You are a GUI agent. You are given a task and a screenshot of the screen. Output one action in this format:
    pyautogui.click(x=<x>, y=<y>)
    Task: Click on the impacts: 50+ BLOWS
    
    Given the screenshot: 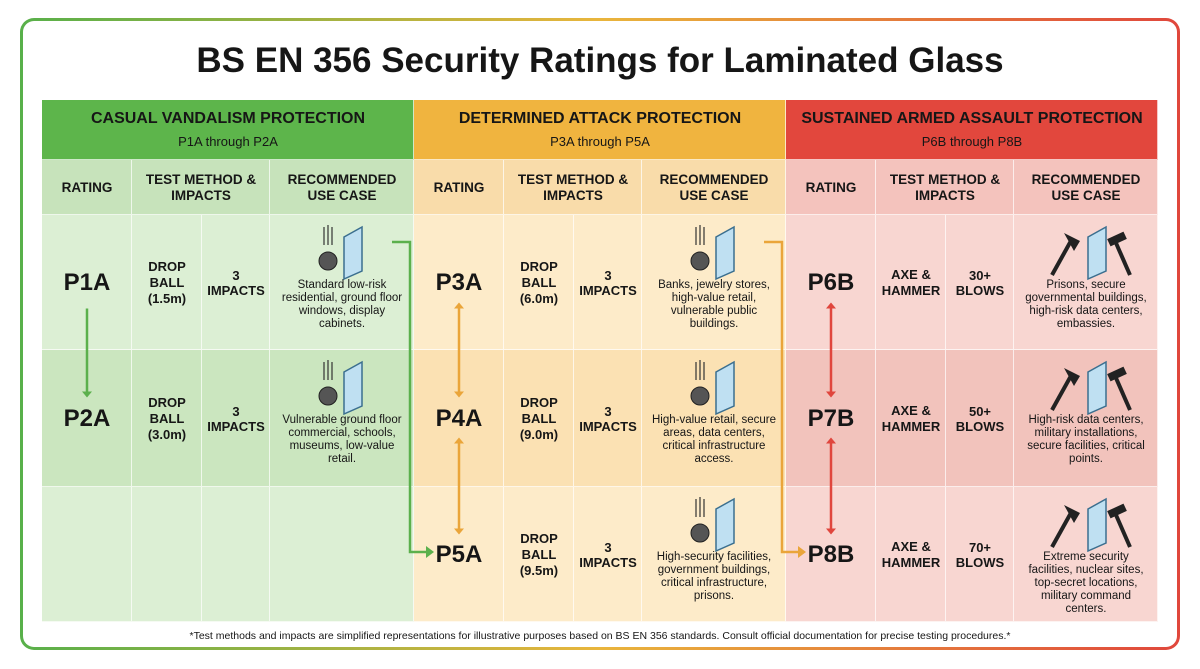 What is the action you would take?
    pyautogui.click(x=980, y=418)
    